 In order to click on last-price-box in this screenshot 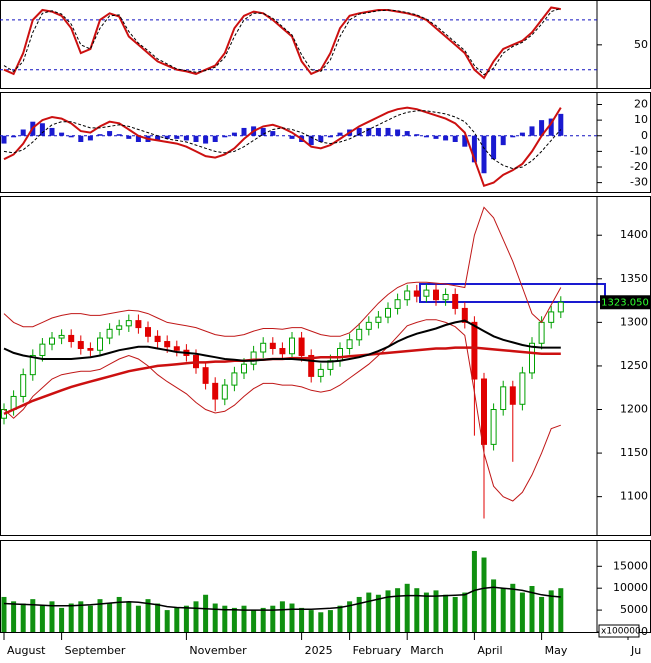, I will do `click(625, 302)`.